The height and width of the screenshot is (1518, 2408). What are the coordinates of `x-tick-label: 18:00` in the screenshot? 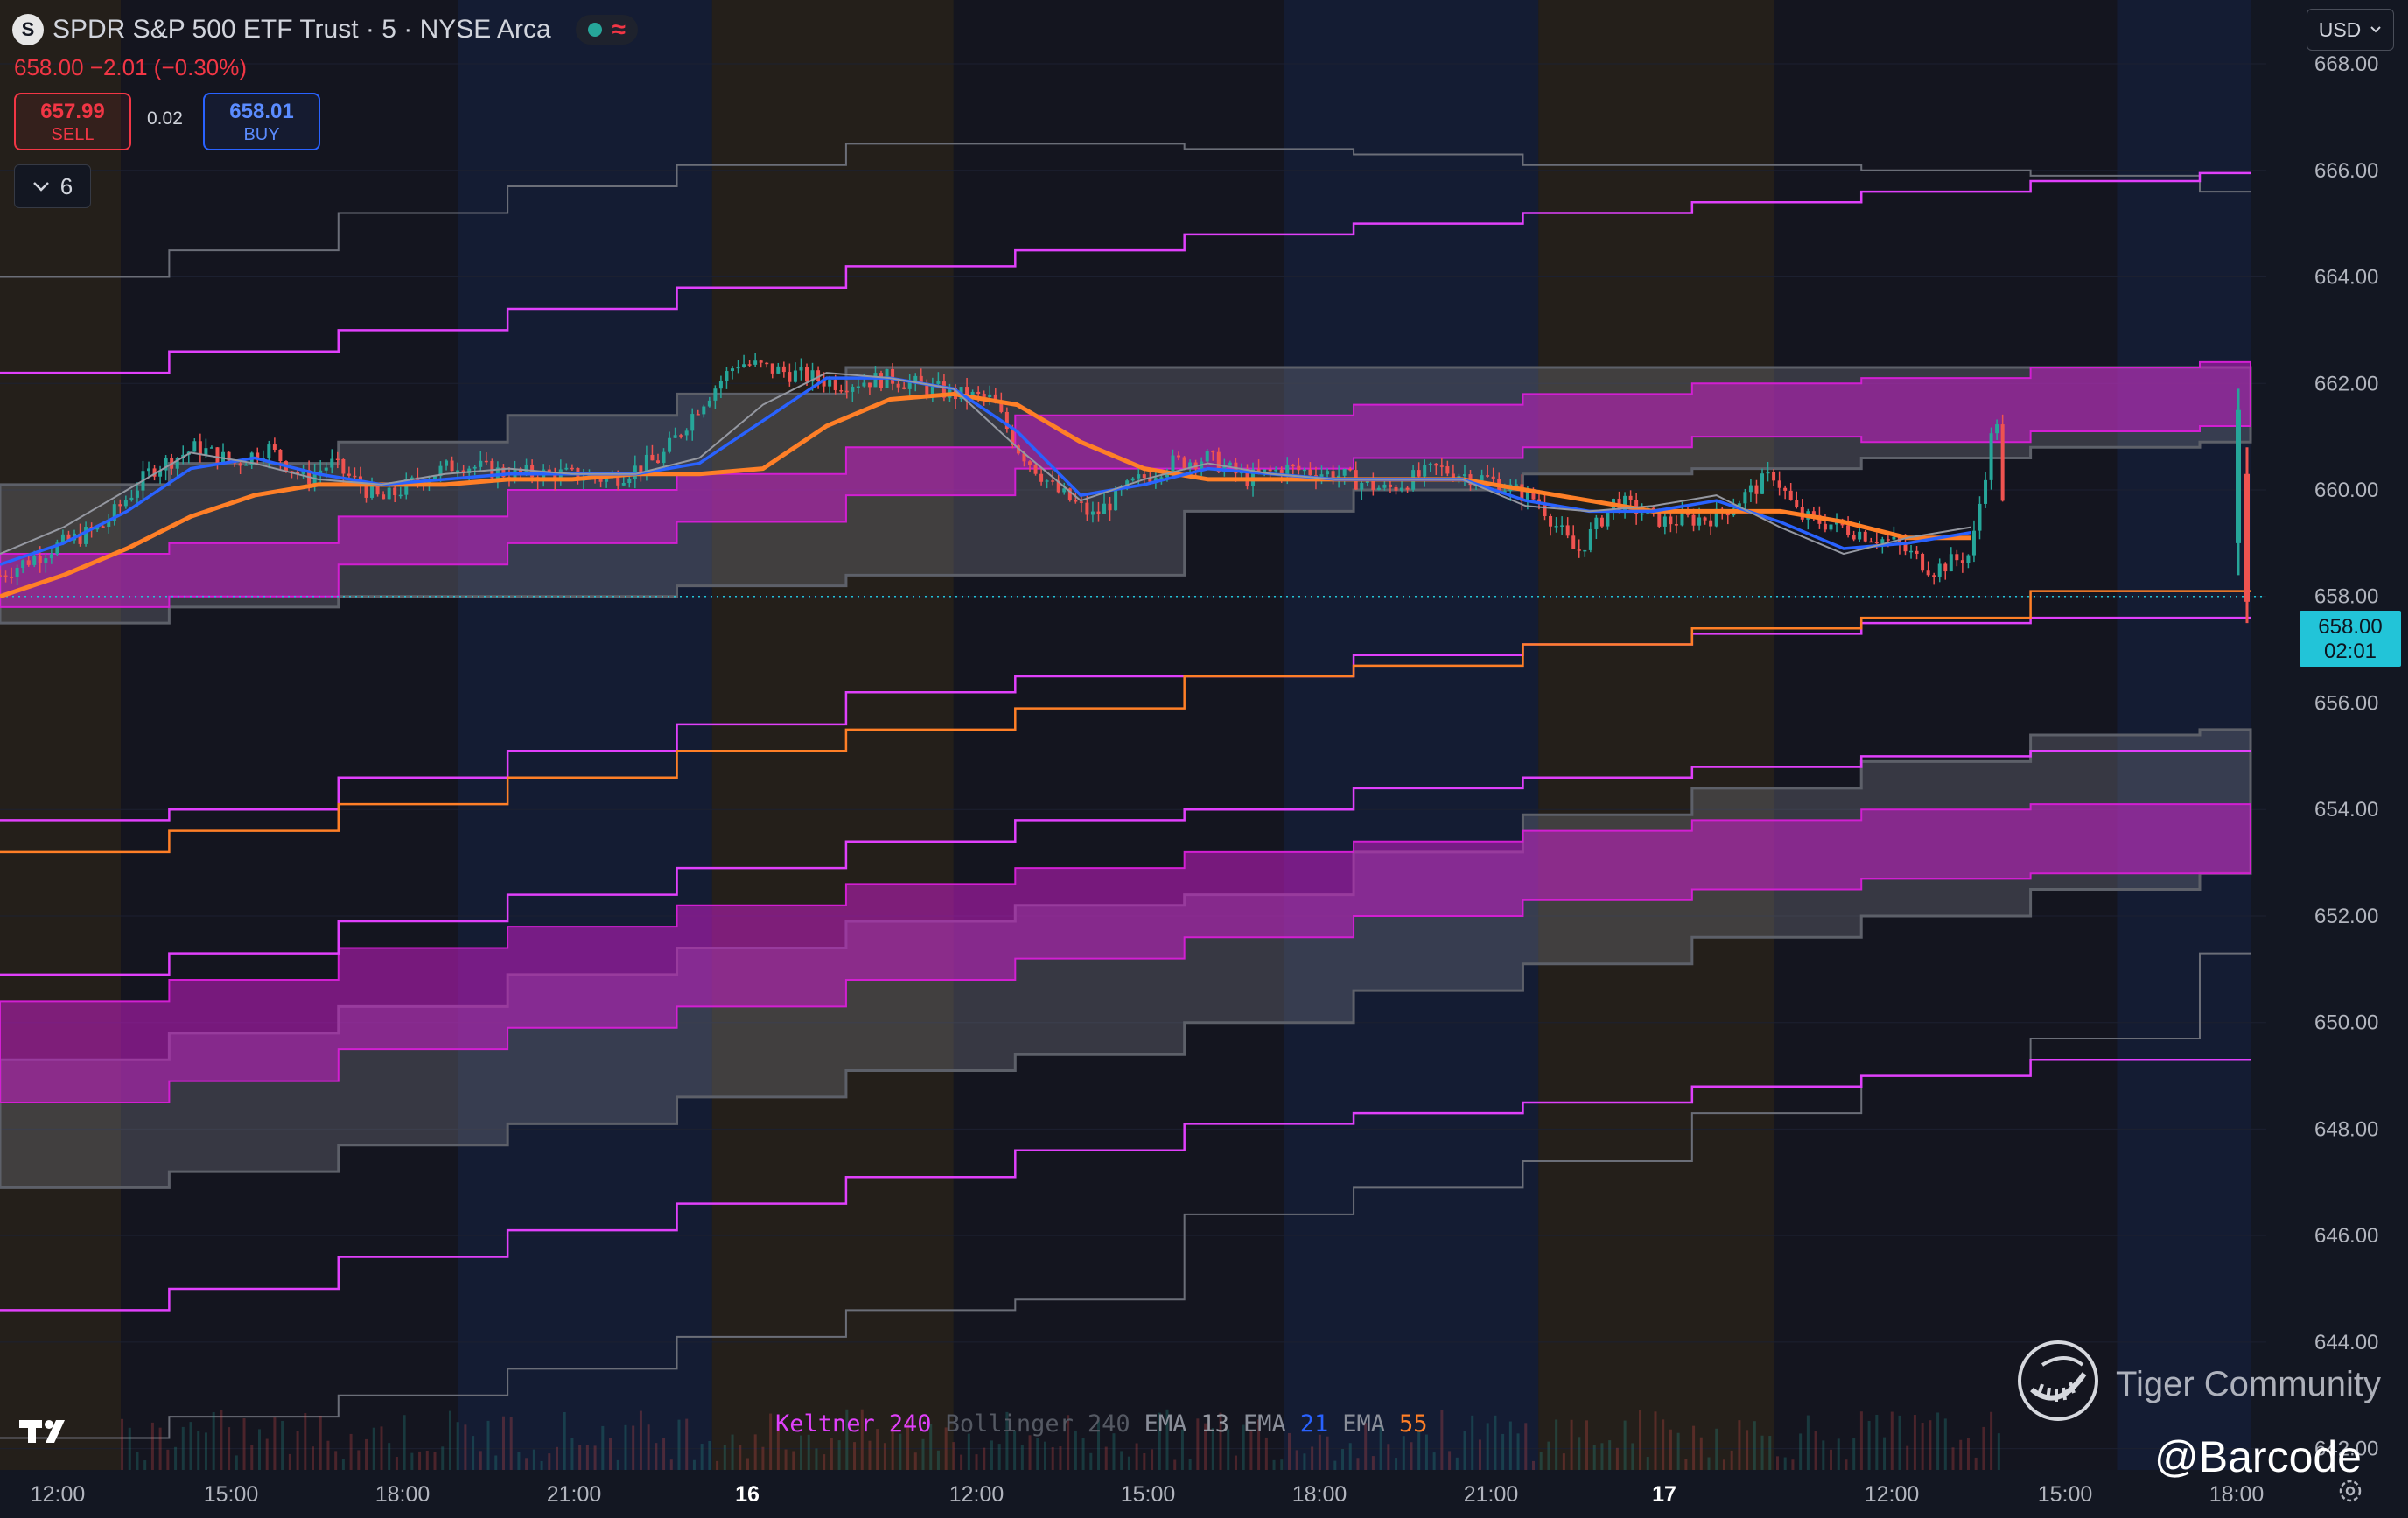 It's located at (2236, 1494).